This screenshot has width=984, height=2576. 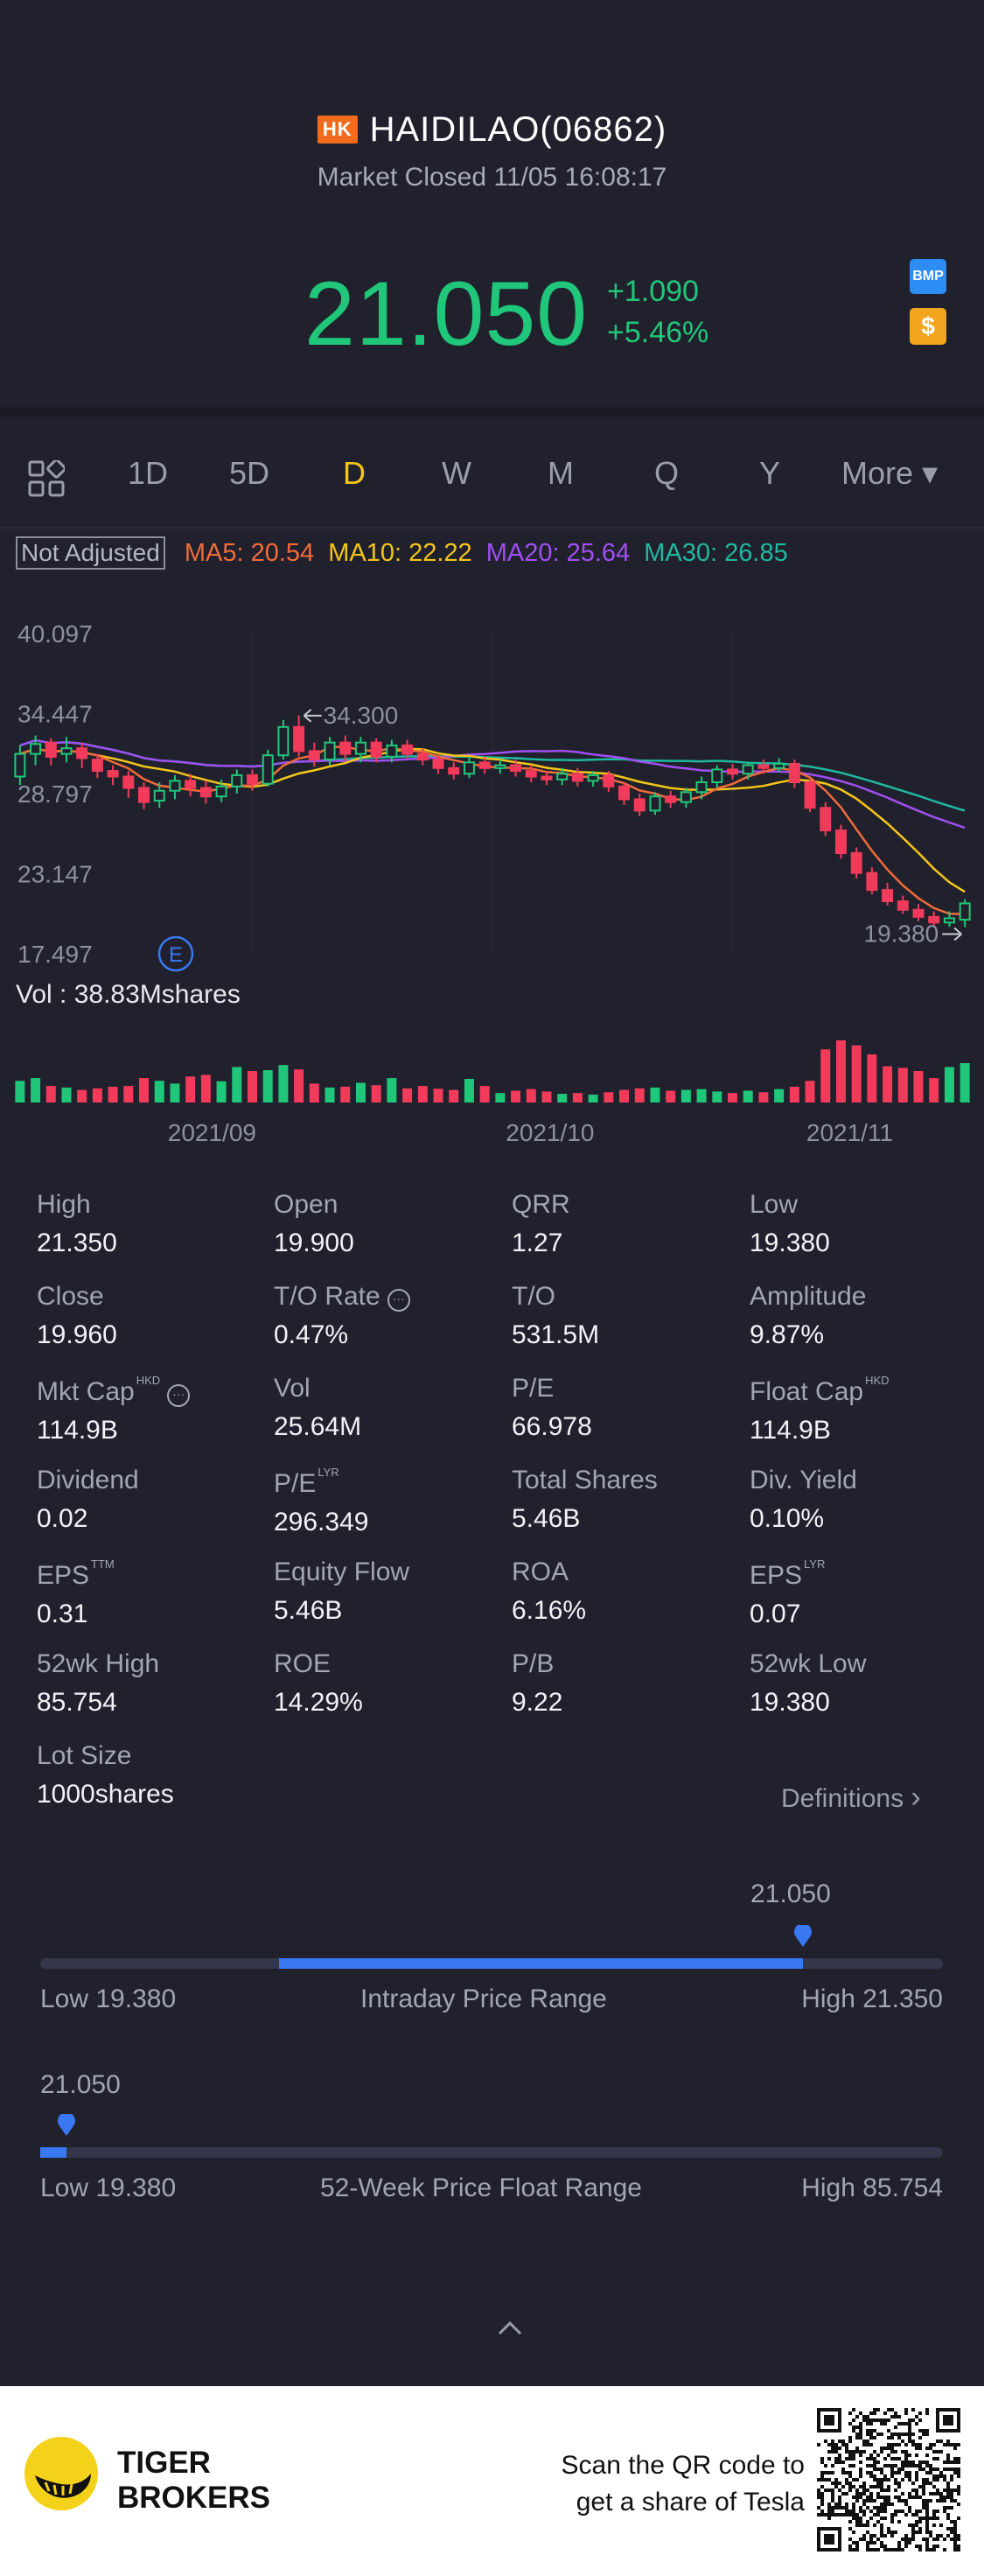 What do you see at coordinates (684, 2484) in the screenshot?
I see `scan-text: Scan the QR code to get a share of Tesla` at bounding box center [684, 2484].